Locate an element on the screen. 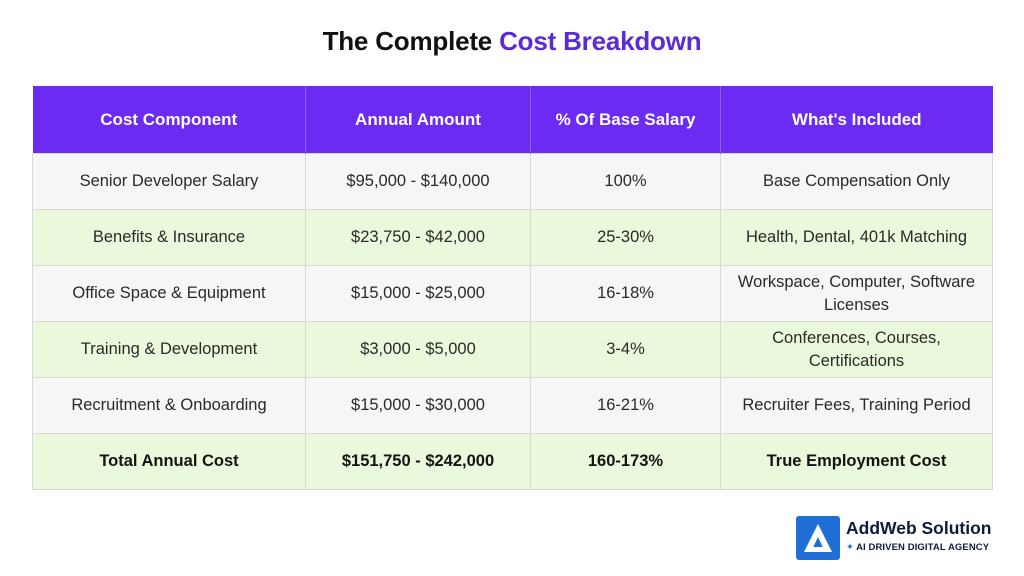 The width and height of the screenshot is (1024, 576). total-amount: $151,750 - $242,000 is located at coordinates (418, 461).